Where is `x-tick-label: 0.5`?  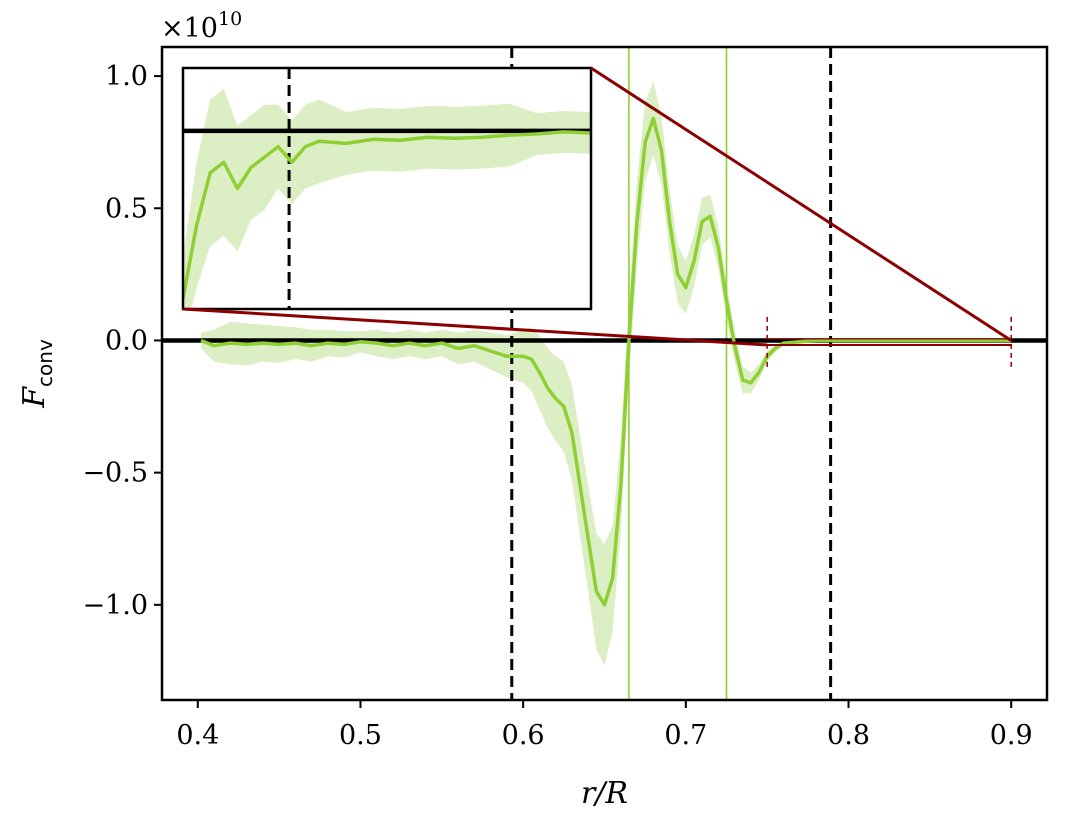 x-tick-label: 0.5 is located at coordinates (360, 735).